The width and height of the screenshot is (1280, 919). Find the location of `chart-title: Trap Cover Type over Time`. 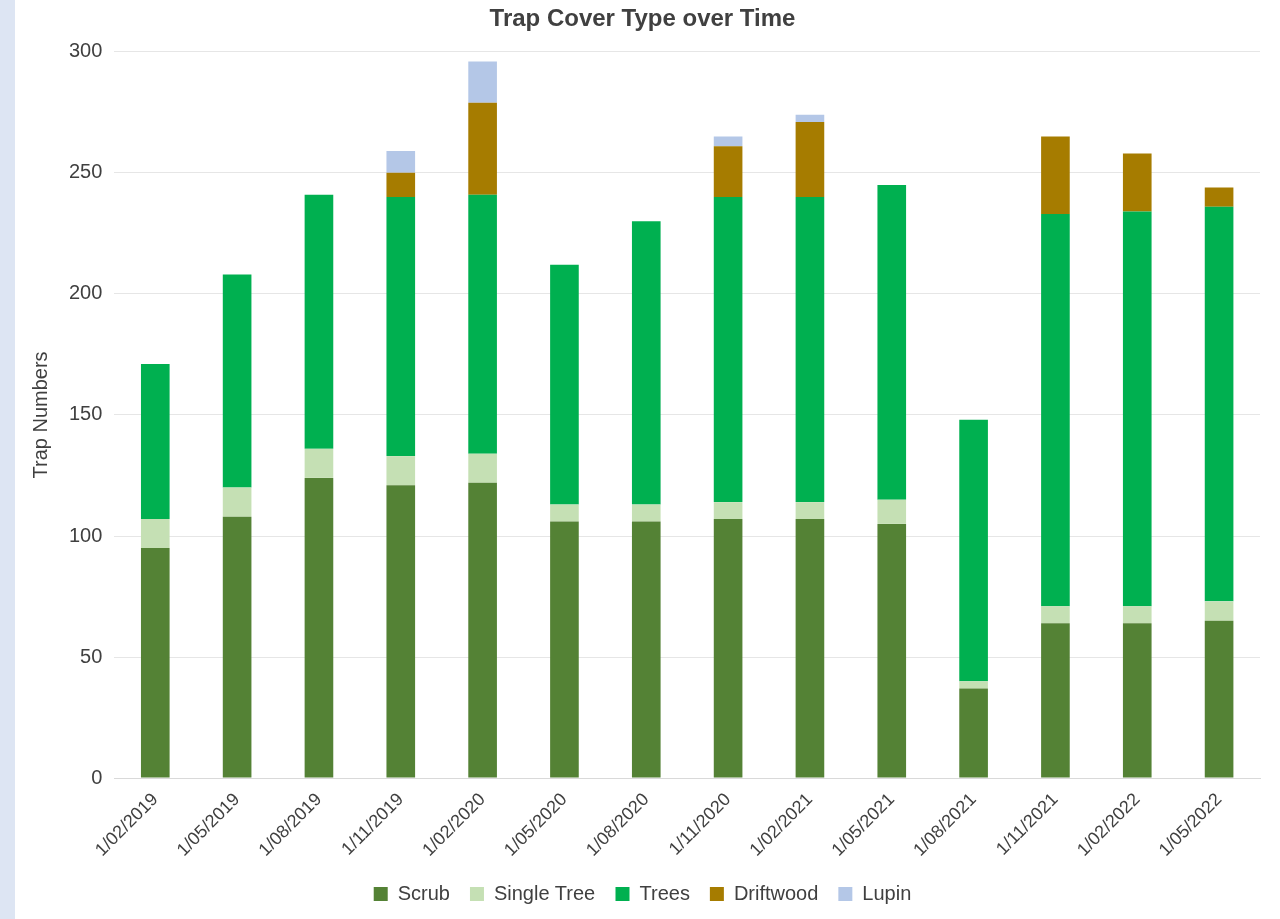

chart-title: Trap Cover Type over Time is located at coordinates (642, 18).